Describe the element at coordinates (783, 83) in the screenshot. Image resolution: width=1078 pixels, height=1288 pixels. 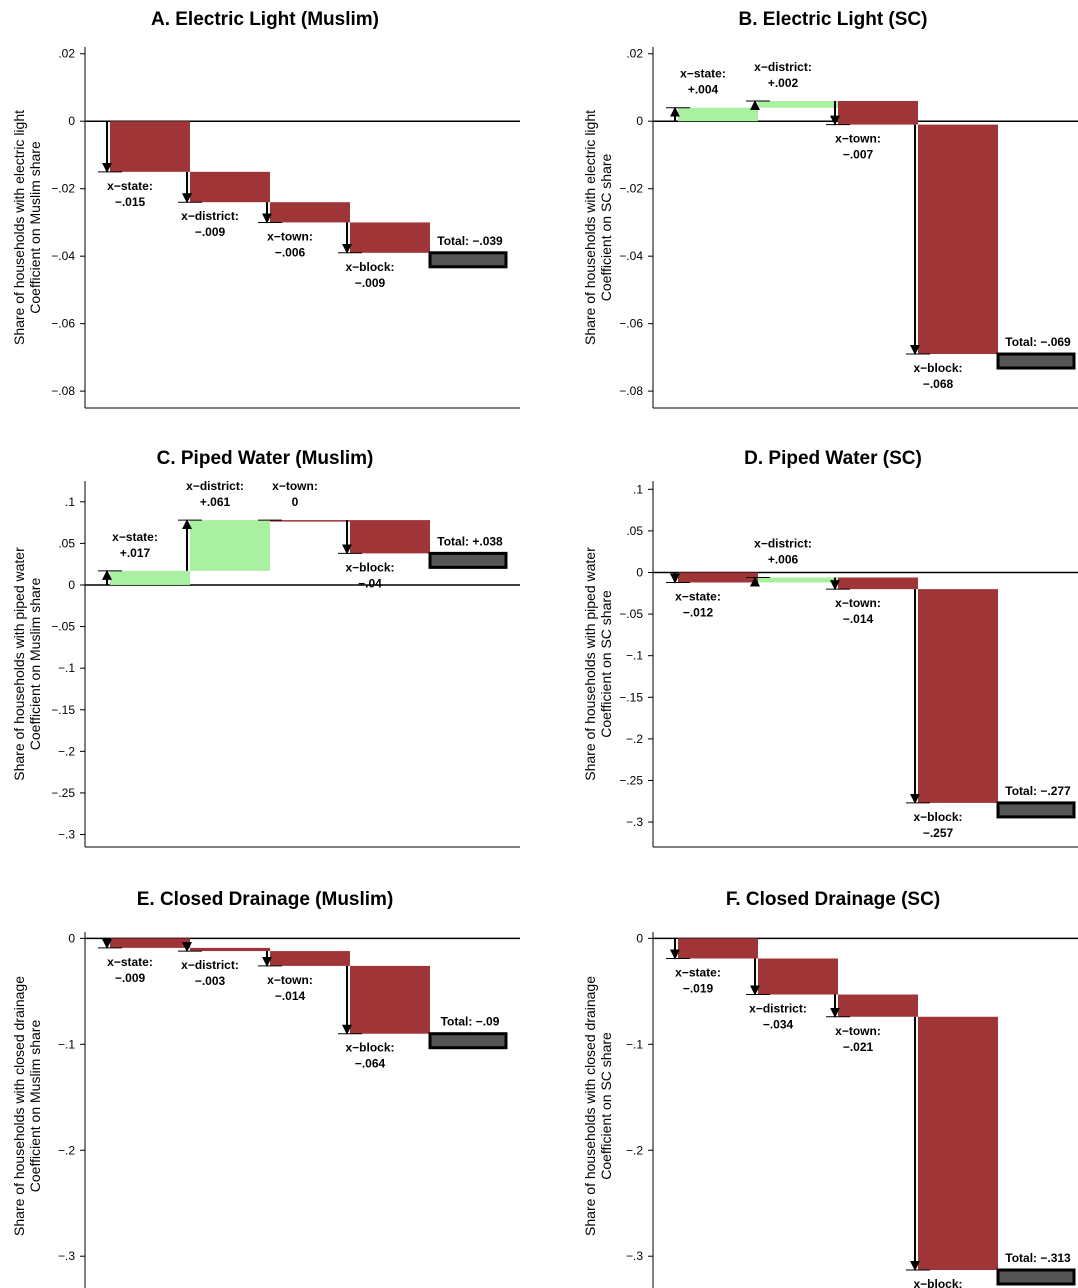
I see `step-label-value: +.002` at that location.